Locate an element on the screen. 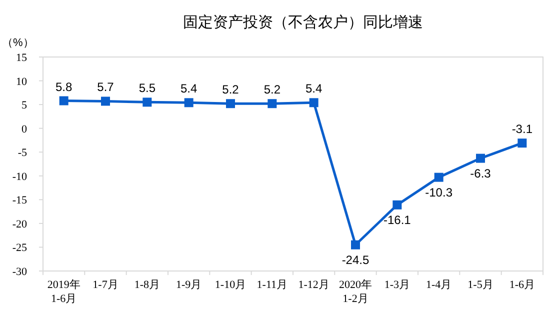 This screenshot has height=318, width=559. y-tick-label: 10 is located at coordinates (22, 82).